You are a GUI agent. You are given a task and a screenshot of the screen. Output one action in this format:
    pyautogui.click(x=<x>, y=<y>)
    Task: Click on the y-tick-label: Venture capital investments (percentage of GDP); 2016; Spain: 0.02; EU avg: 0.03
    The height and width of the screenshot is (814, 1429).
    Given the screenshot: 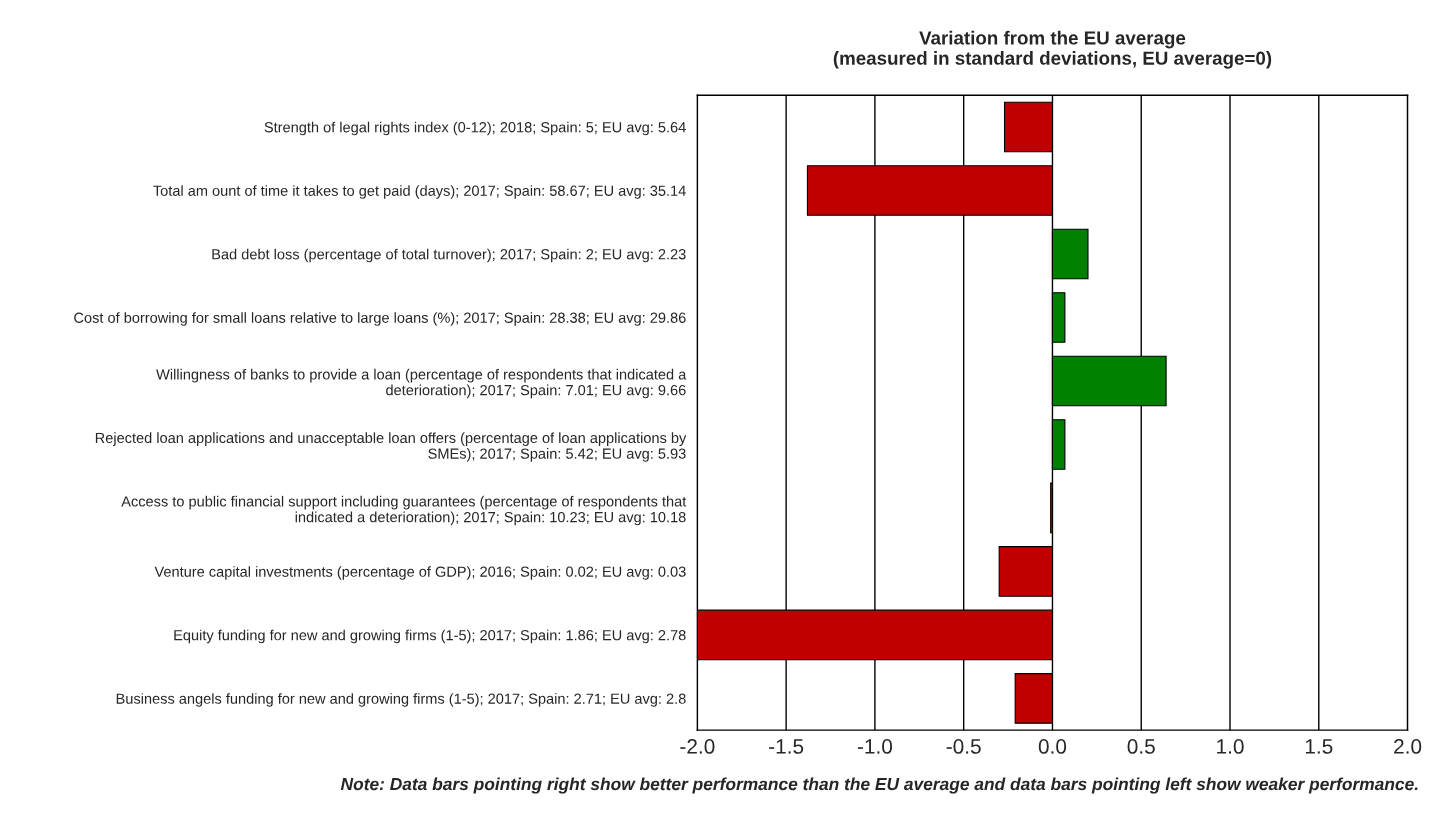 What is the action you would take?
    pyautogui.click(x=420, y=573)
    